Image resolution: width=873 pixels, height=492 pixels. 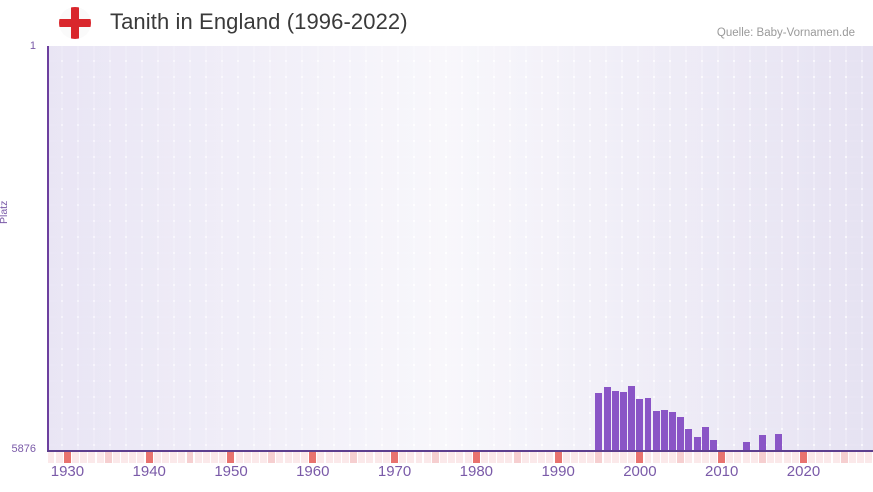 I want to click on x-axis-label: 1970, so click(x=394, y=471).